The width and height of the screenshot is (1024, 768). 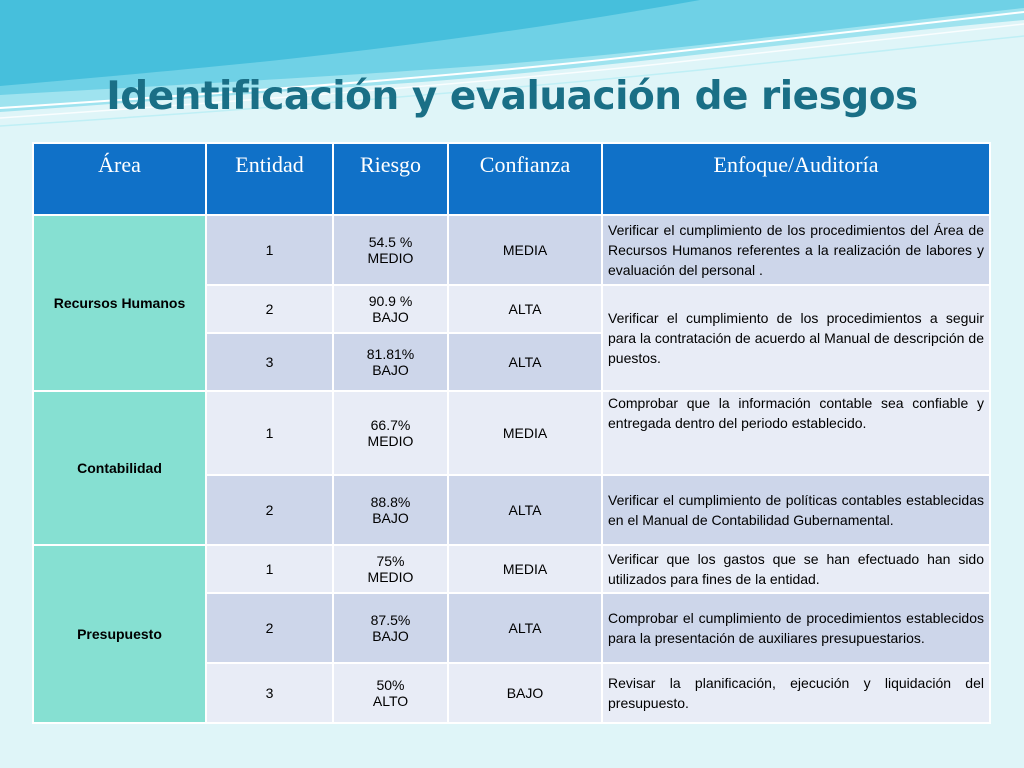 I want to click on table-row: 3 81.81% BAJO ALTA, so click(x=511, y=362).